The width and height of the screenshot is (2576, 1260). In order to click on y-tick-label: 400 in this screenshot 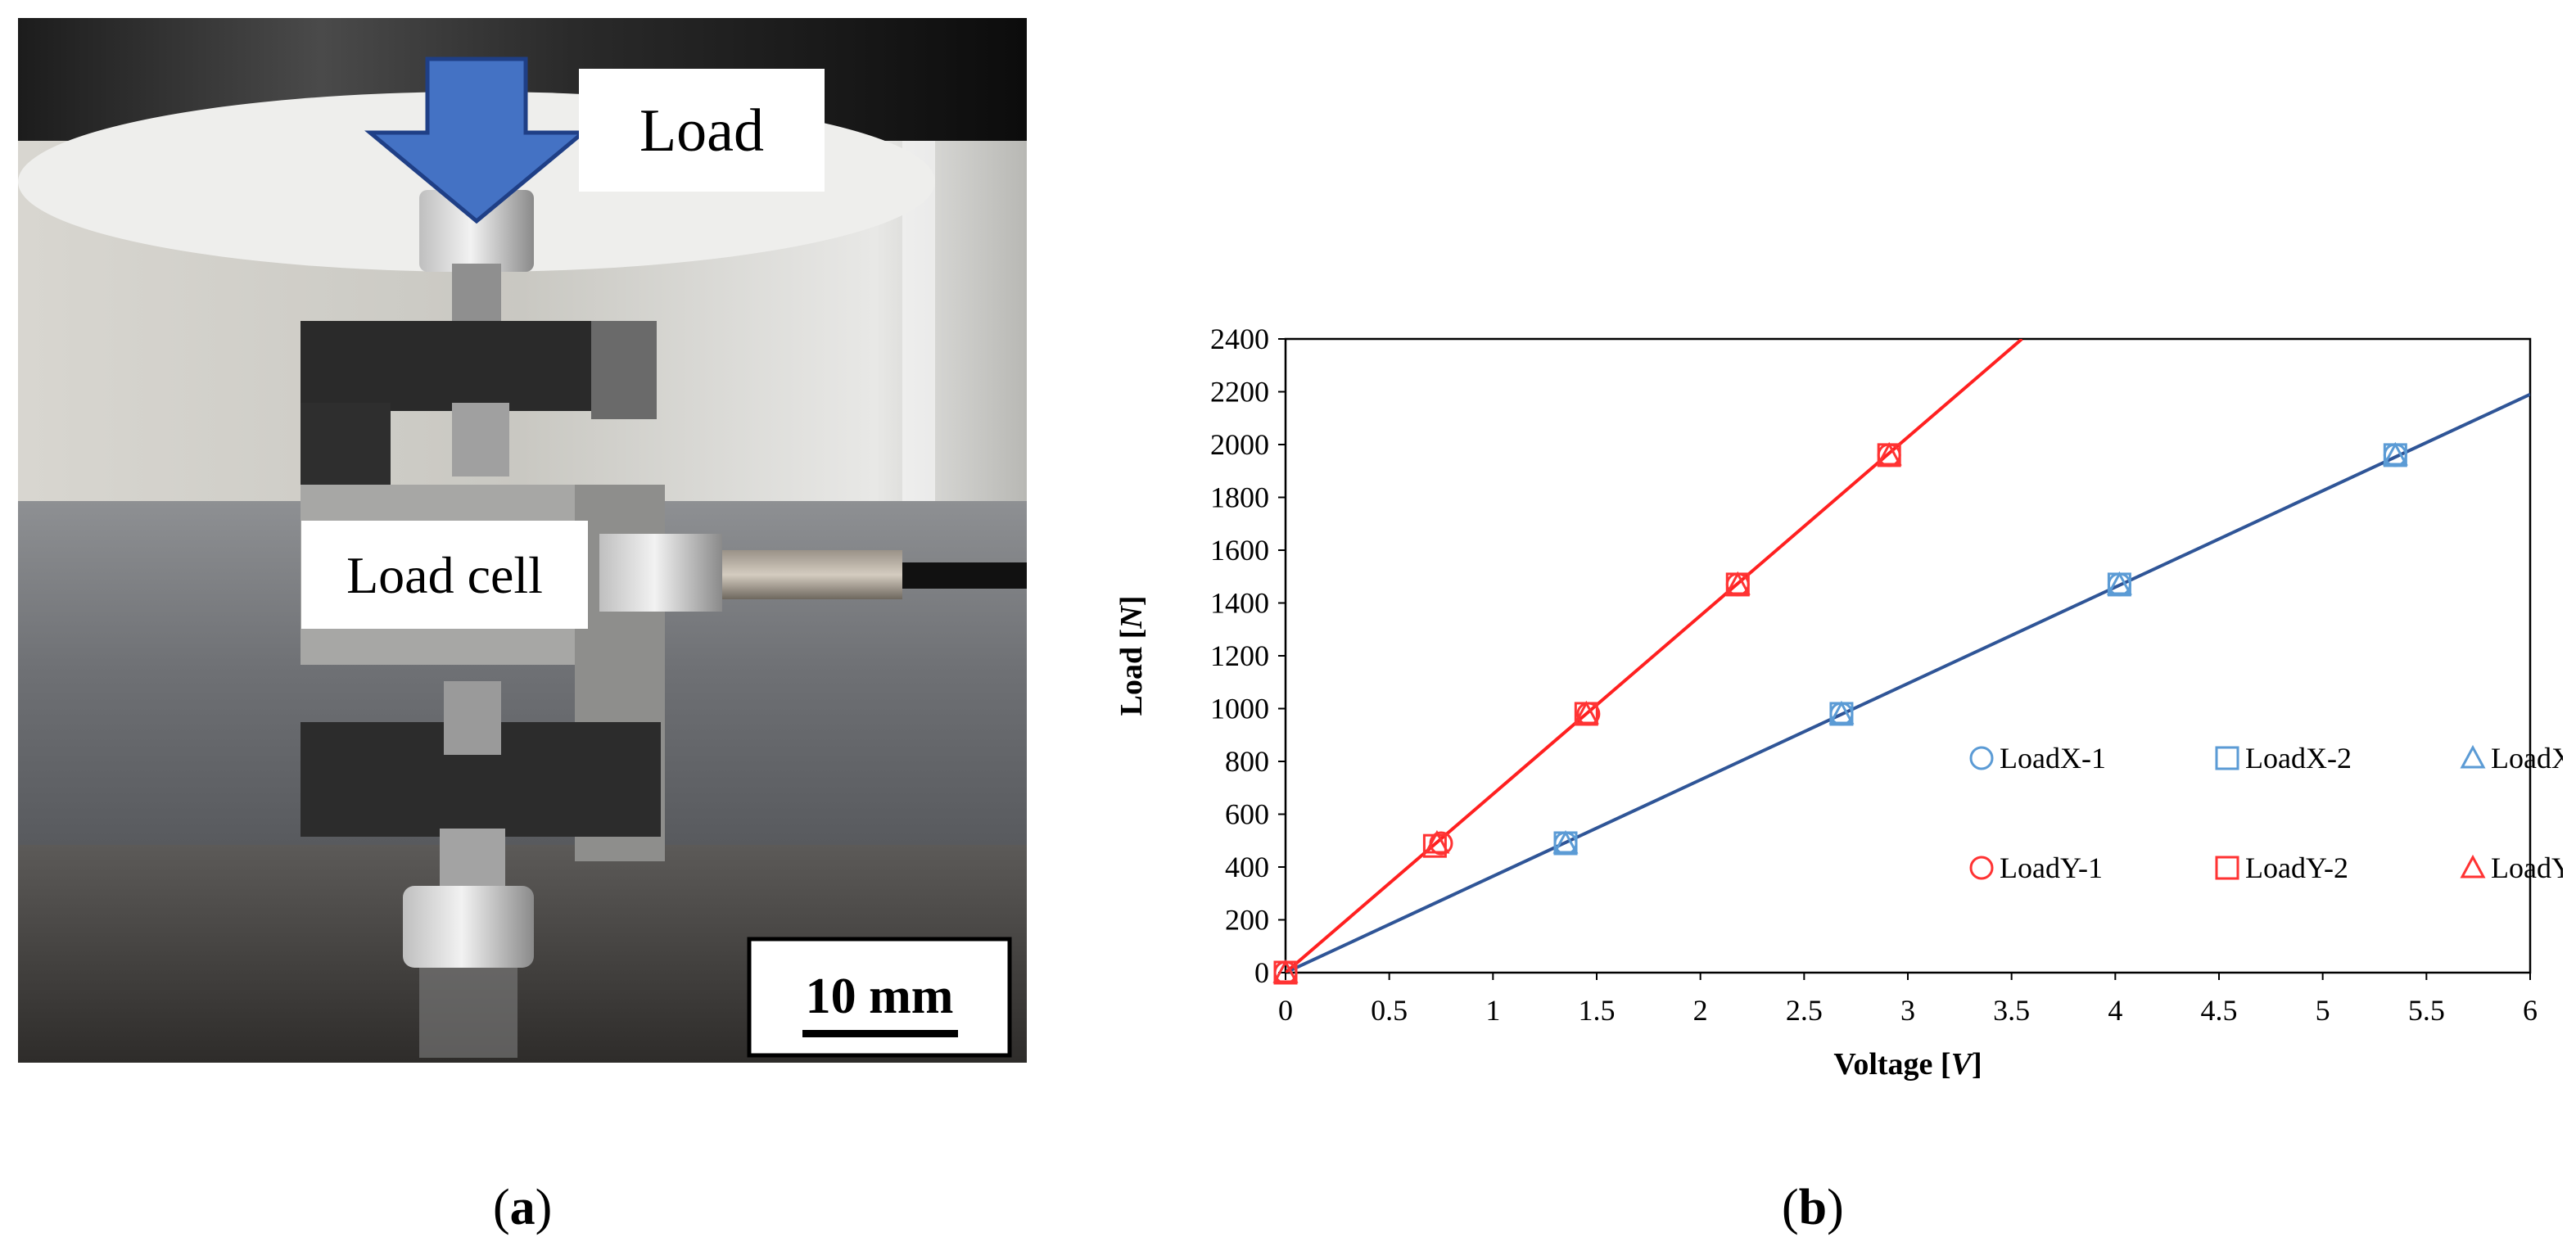, I will do `click(1247, 867)`.